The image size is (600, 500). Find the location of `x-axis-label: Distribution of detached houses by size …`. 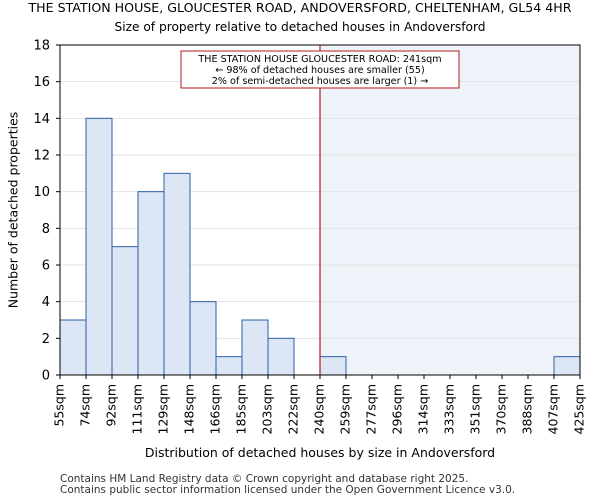

x-axis-label: Distribution of detached houses by size … is located at coordinates (320, 452).